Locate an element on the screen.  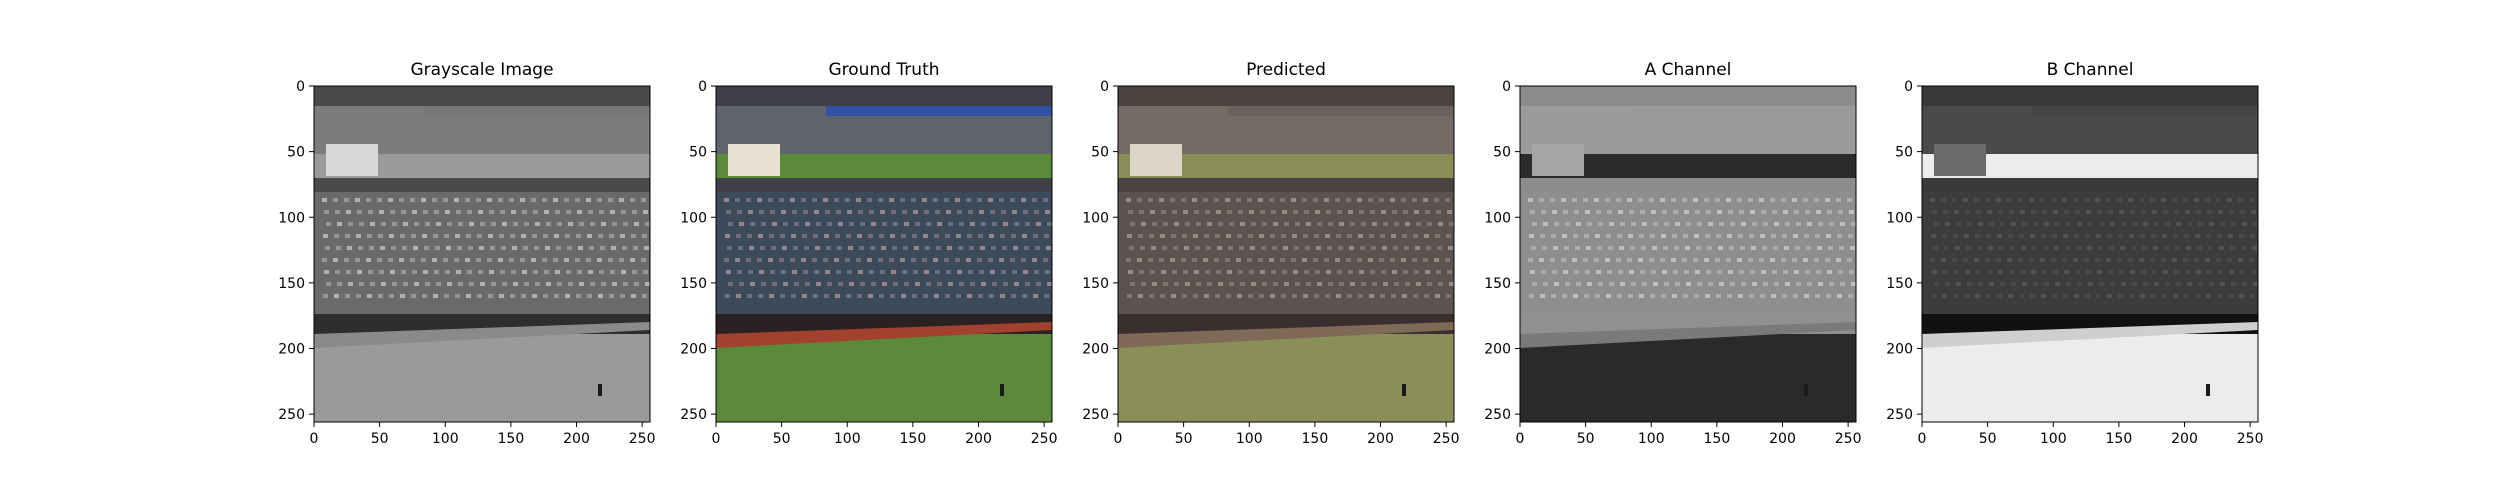
panel-title: Grayscale Image is located at coordinates (482, 70).